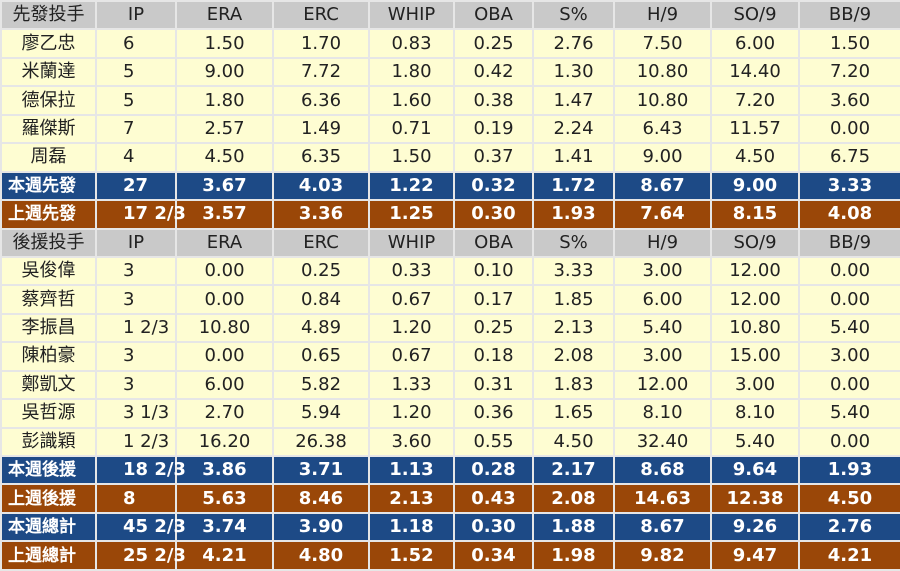 Image resolution: width=900 pixels, height=571 pixels. Describe the element at coordinates (493, 413) in the screenshot. I see `cell-oba: 0.36` at that location.